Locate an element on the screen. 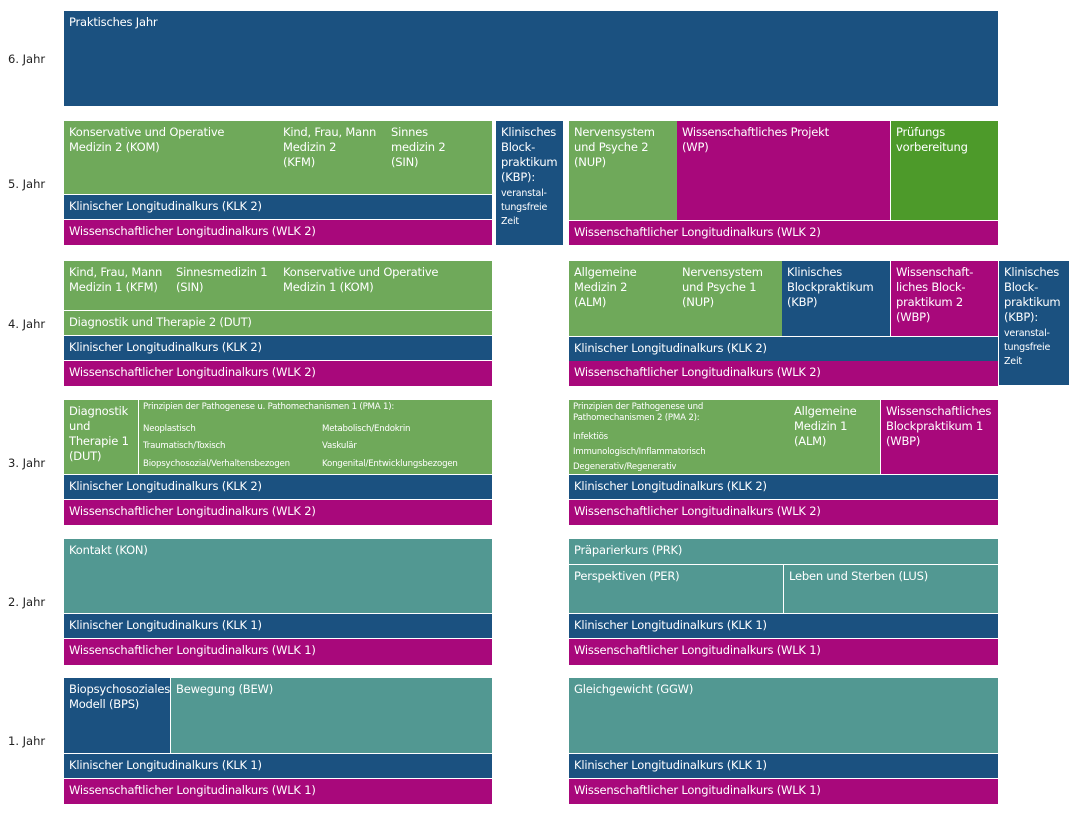 Image resolution: width=1074 pixels, height=816 pixels. course-block-y5-klk-l: Klinischer Longitudinalkurs (KLK 2) is located at coordinates (278, 207).